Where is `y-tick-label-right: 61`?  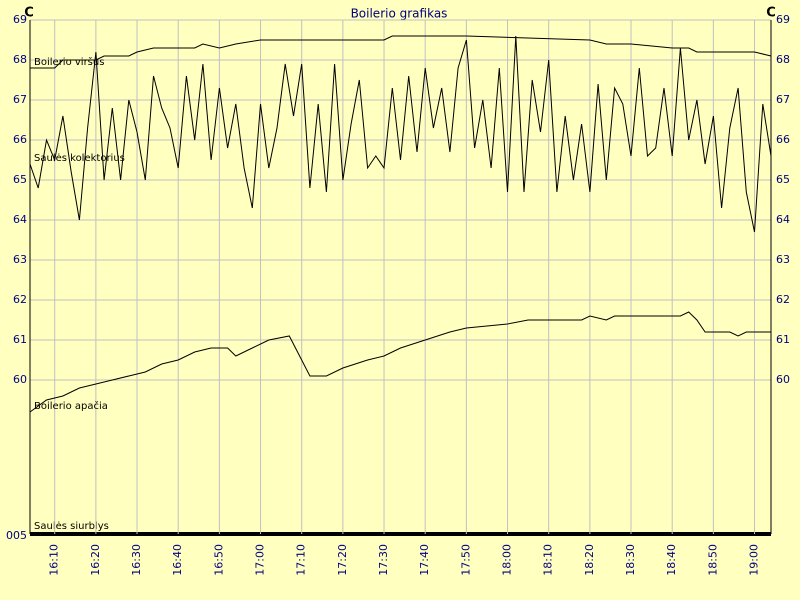 y-tick-label-right: 61 is located at coordinates (783, 339).